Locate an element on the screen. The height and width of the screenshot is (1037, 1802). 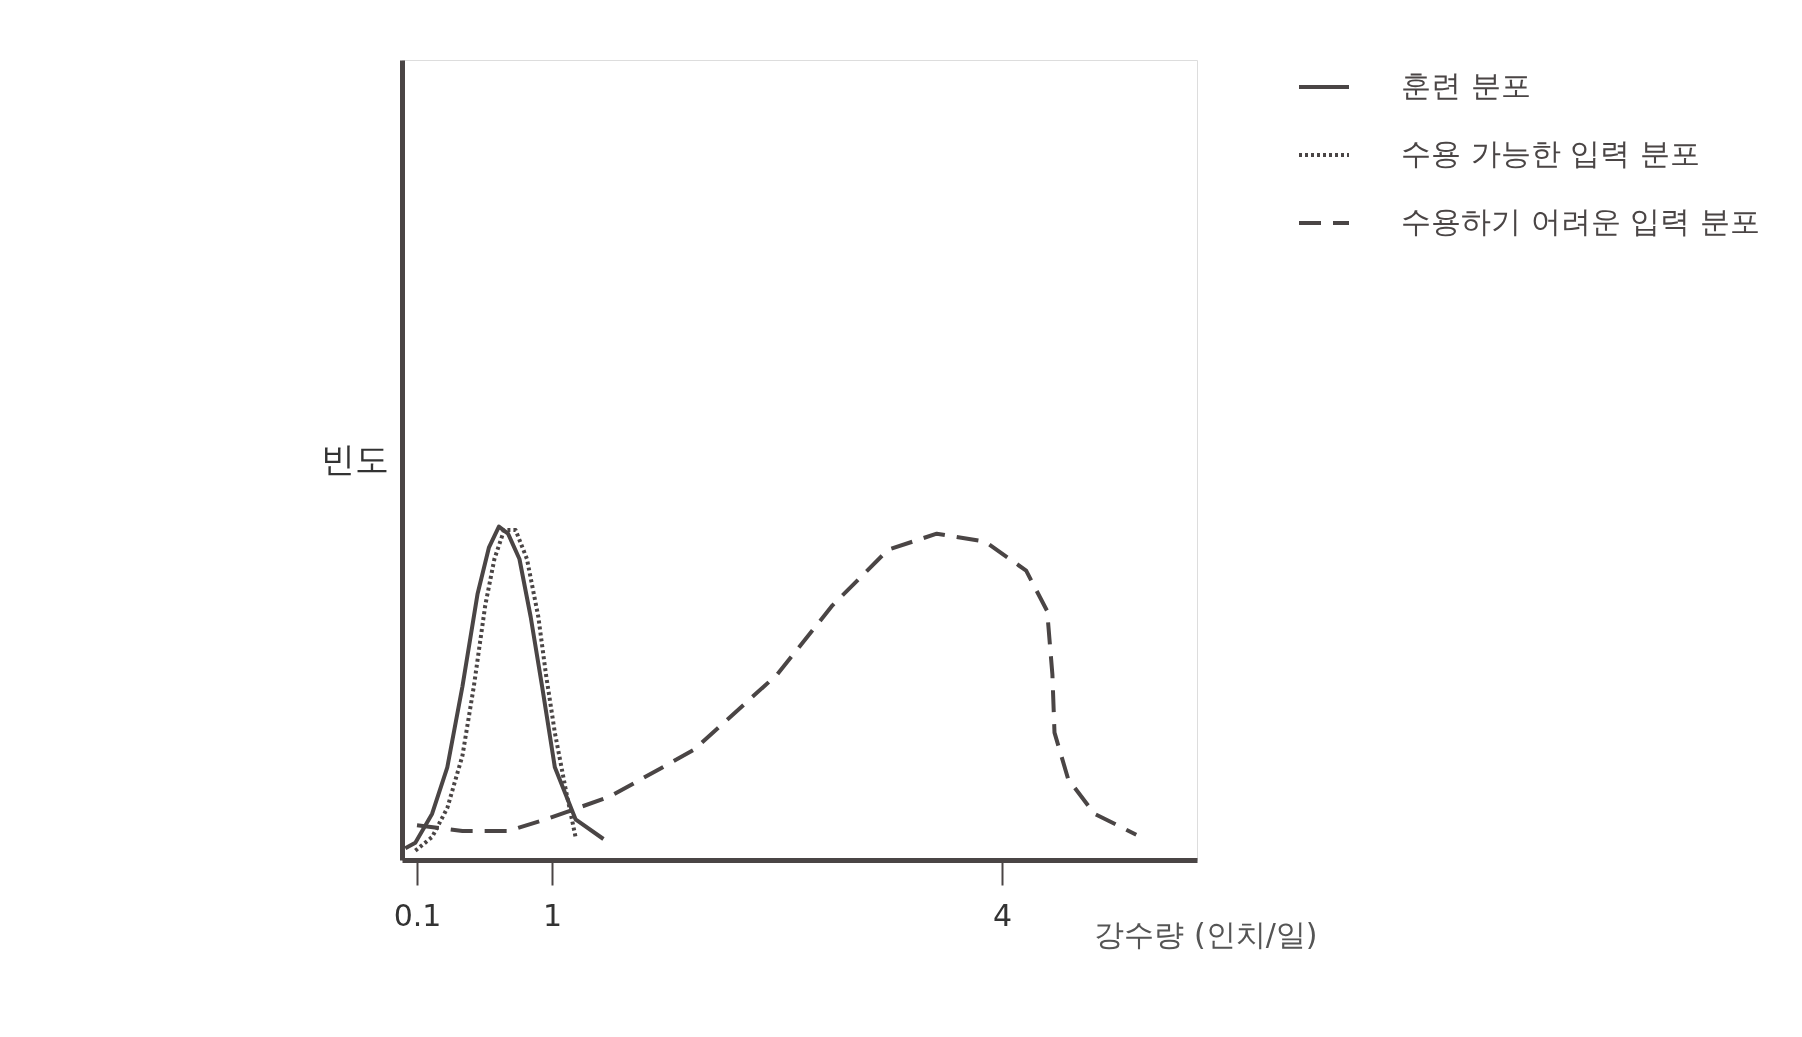
x-tick-label: 4 is located at coordinates (1002, 915).